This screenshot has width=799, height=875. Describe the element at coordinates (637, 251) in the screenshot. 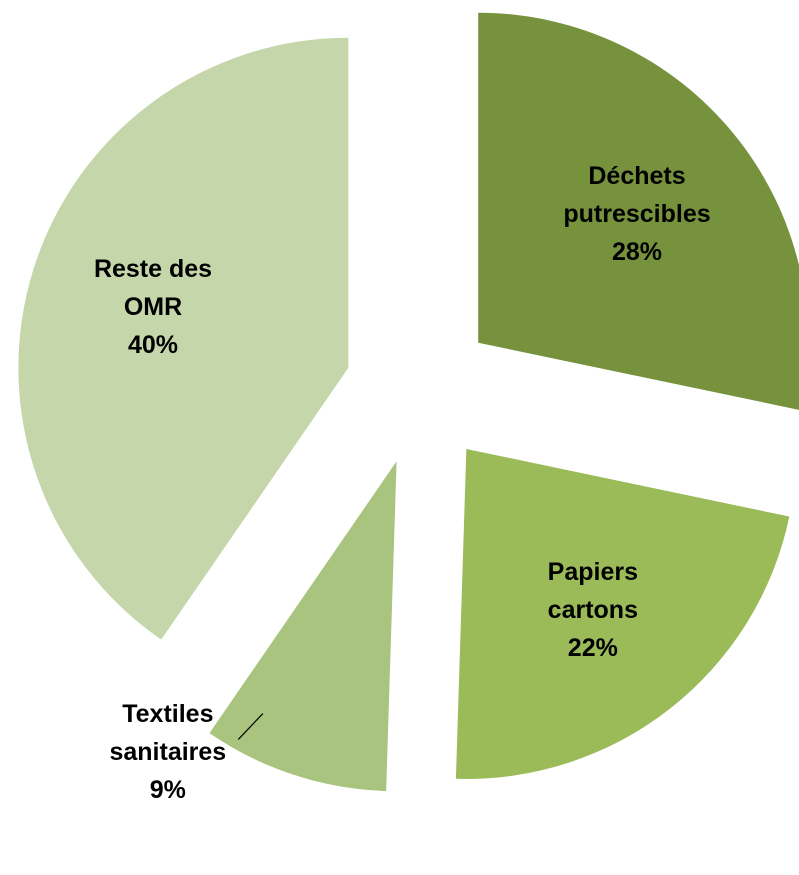

I see `value-label: 28%` at that location.